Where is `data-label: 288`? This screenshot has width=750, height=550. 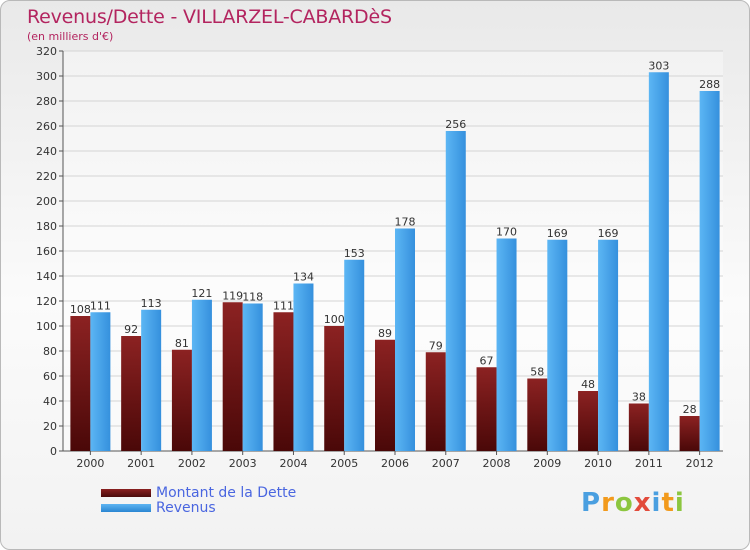
data-label: 288 is located at coordinates (709, 84).